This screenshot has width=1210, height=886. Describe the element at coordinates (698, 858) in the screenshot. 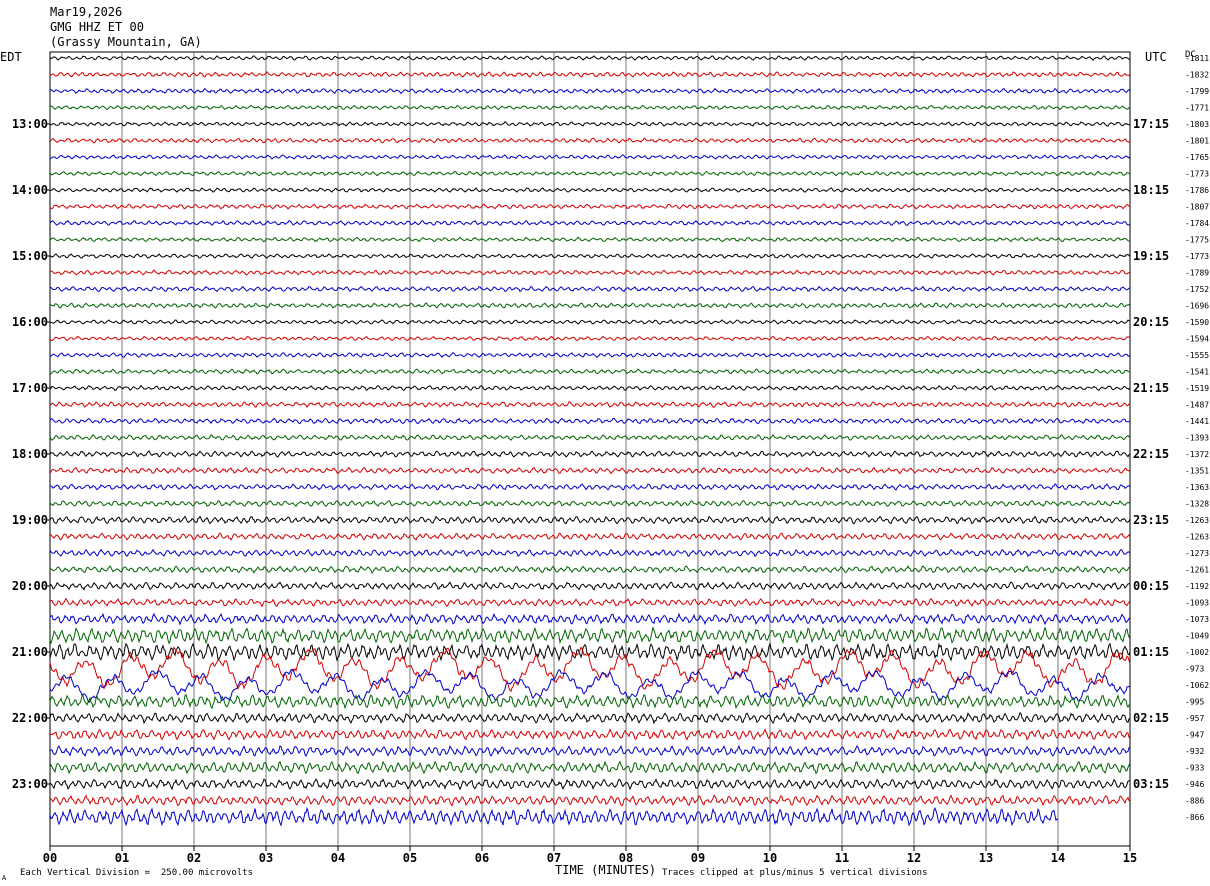

I see `x-tick-label: 09` at that location.